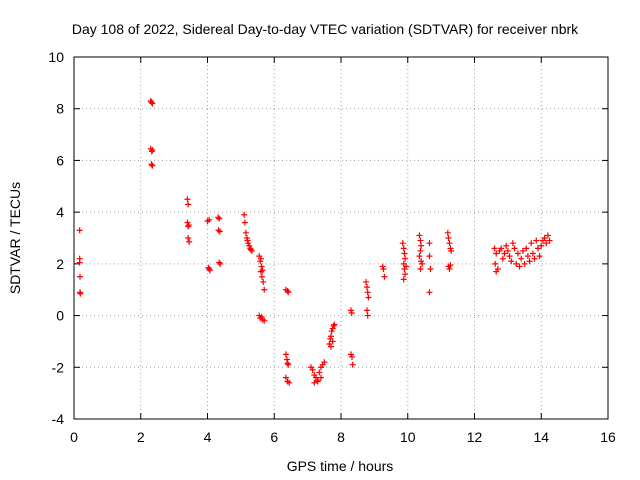 The height and width of the screenshot is (480, 640). I want to click on x-tick-label: 2, so click(141, 437).